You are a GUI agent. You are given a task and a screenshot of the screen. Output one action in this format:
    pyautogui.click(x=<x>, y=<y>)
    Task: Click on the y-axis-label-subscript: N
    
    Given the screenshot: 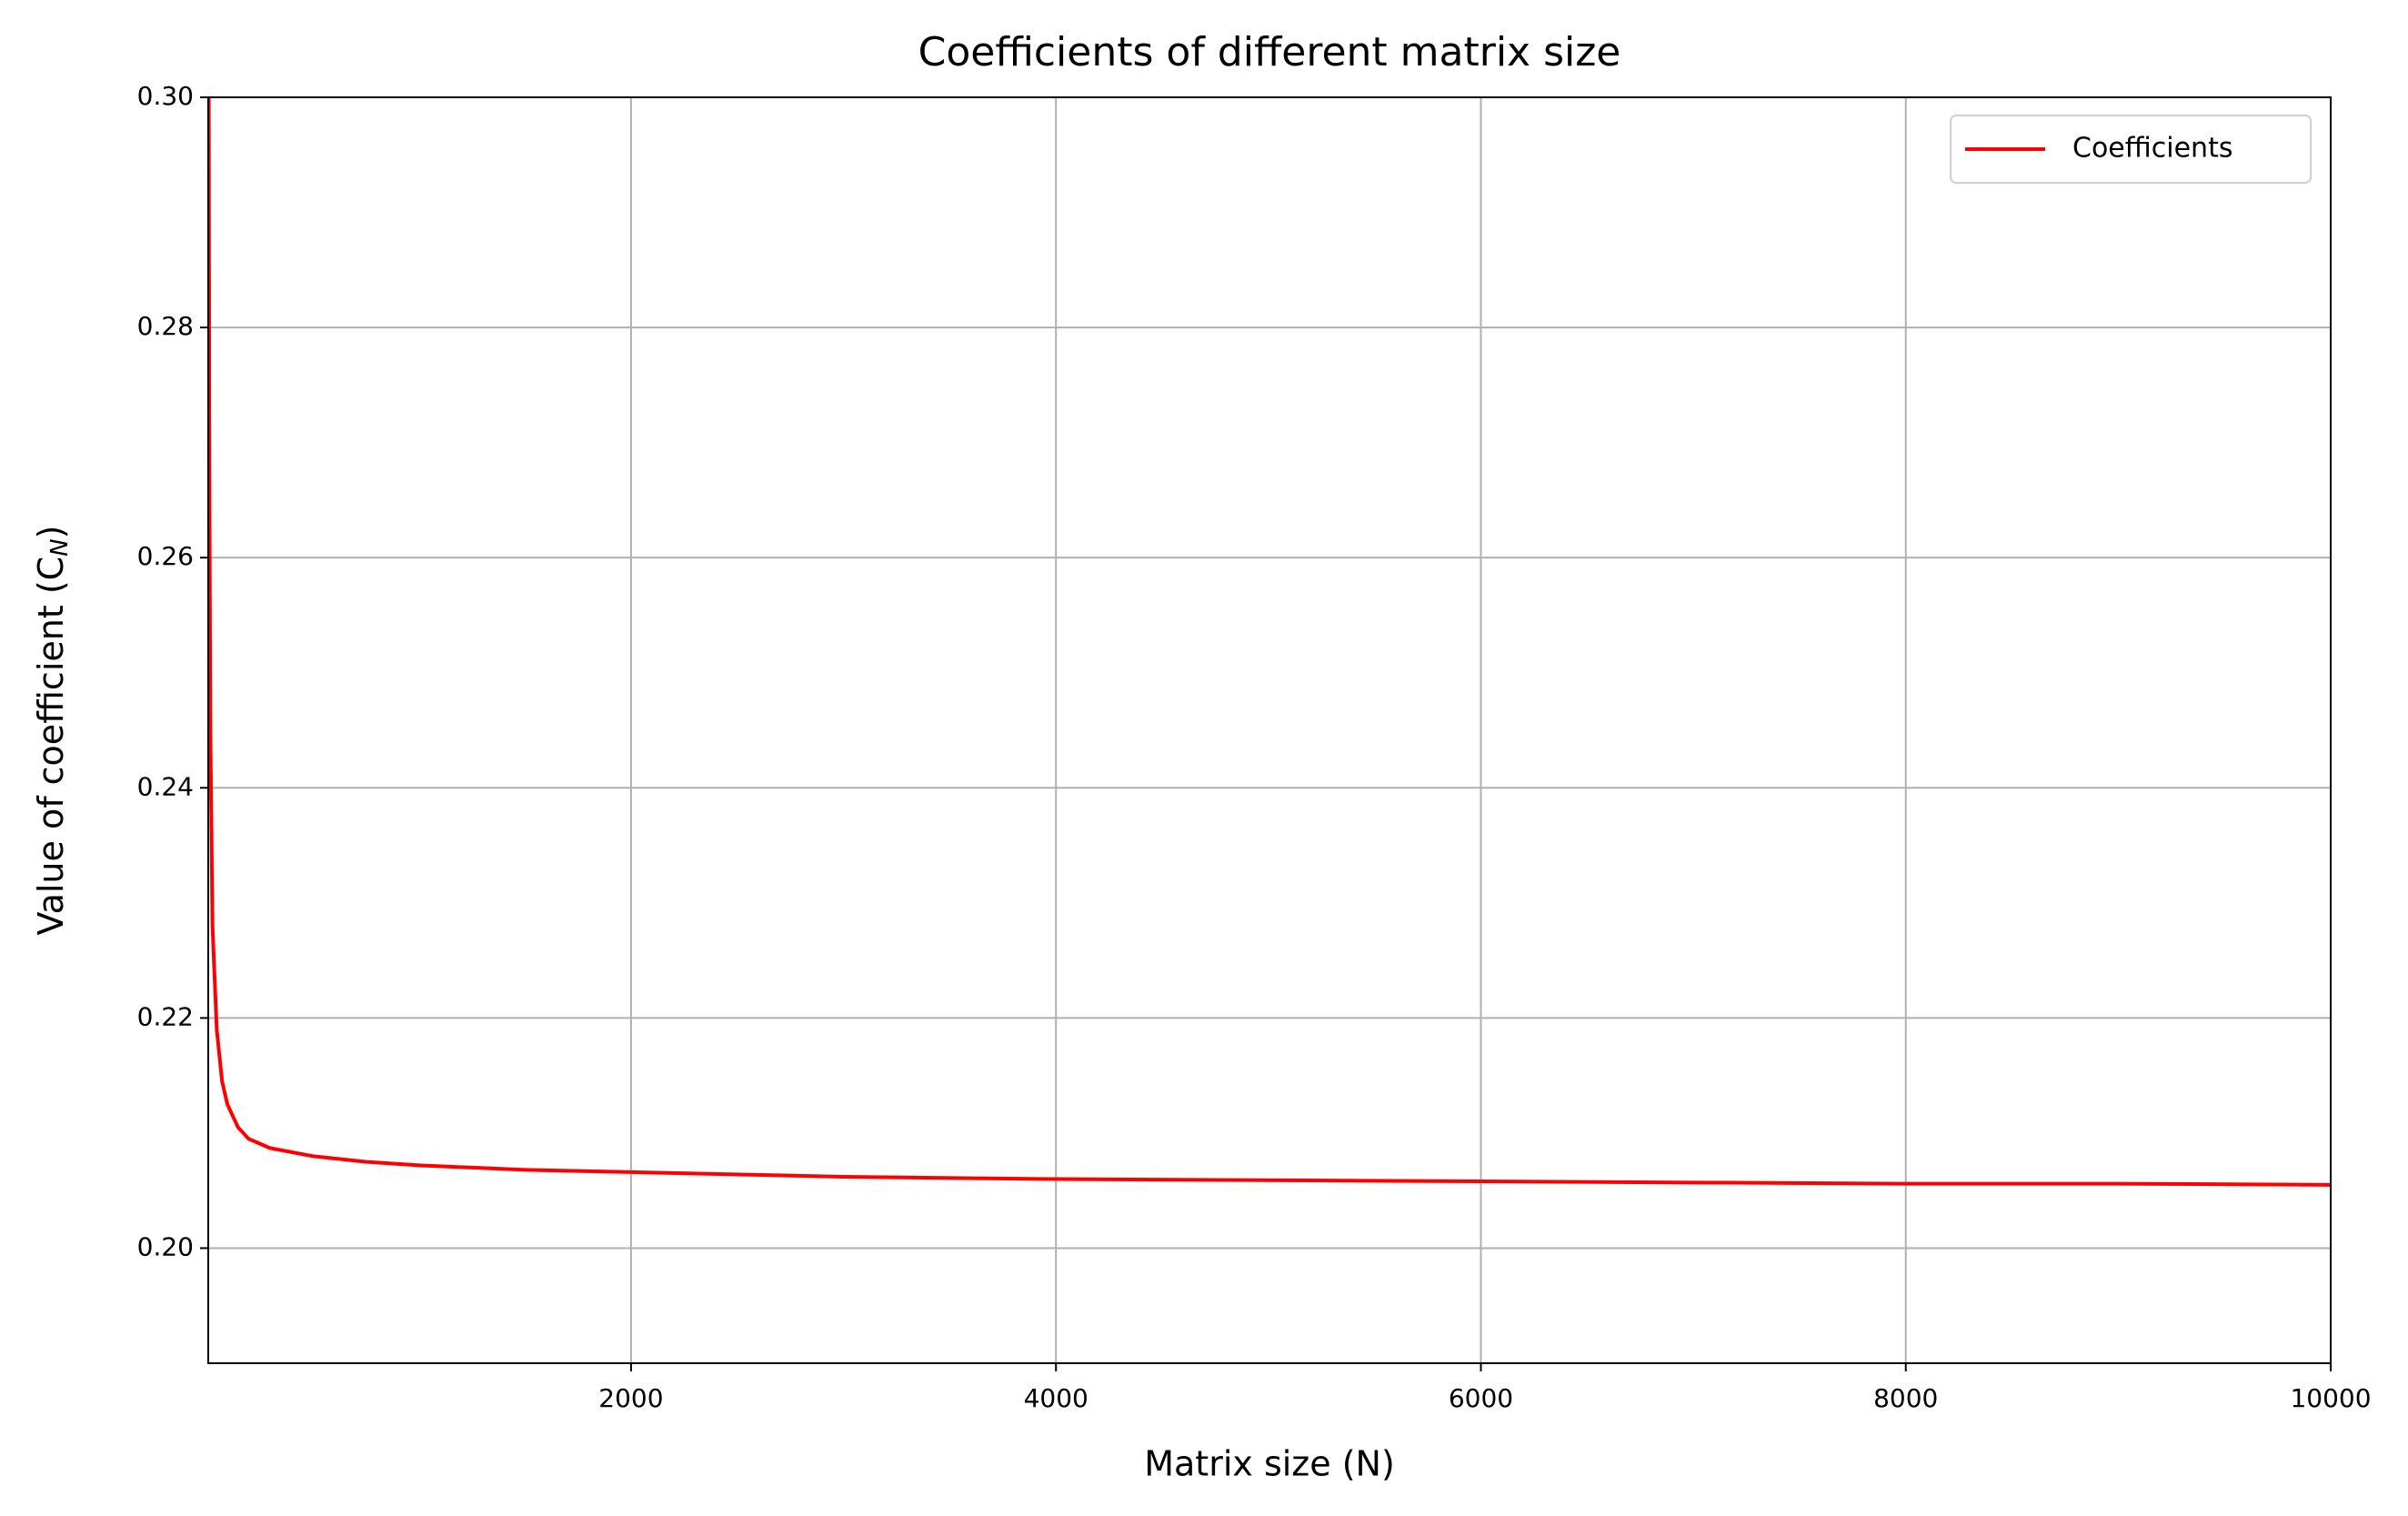 What is the action you would take?
    pyautogui.click(x=60, y=547)
    